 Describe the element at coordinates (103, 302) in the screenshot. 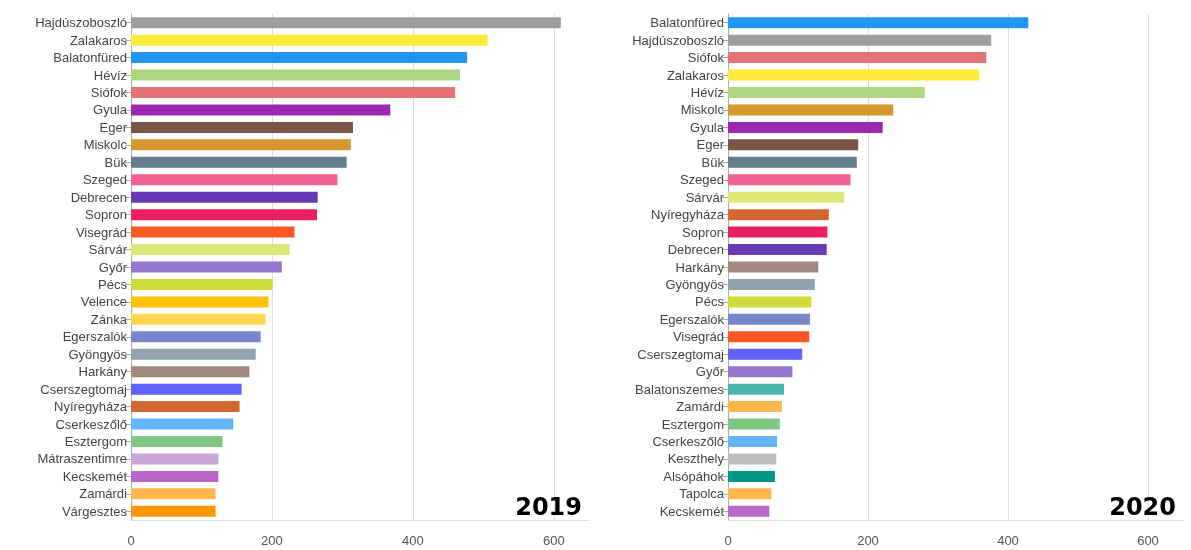

I see `y-tick-label: Velence` at that location.